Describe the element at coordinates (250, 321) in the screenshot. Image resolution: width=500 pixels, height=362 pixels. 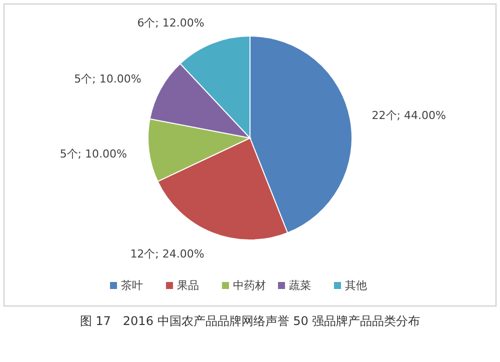
I see `caption: 图 17 2016 中国农产品品牌网络声誉 50 强品牌产品品类分布` at that location.